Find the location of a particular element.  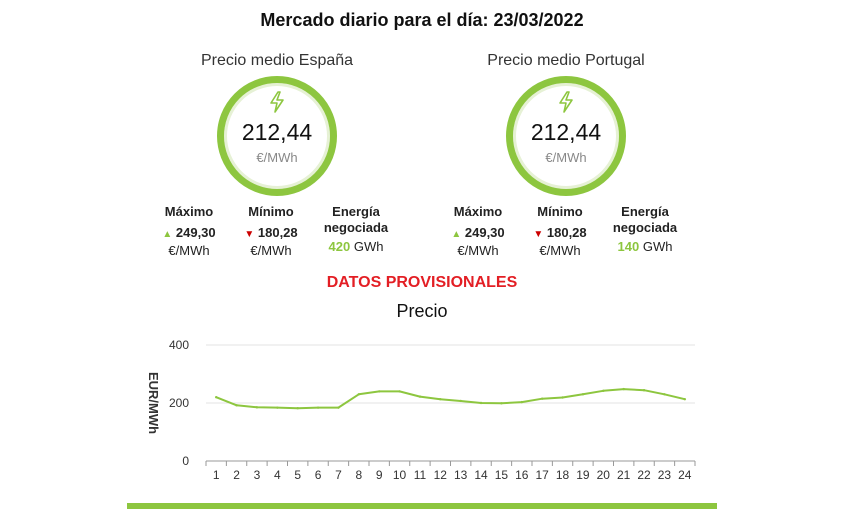

x-tick-label: 8 is located at coordinates (358, 475).